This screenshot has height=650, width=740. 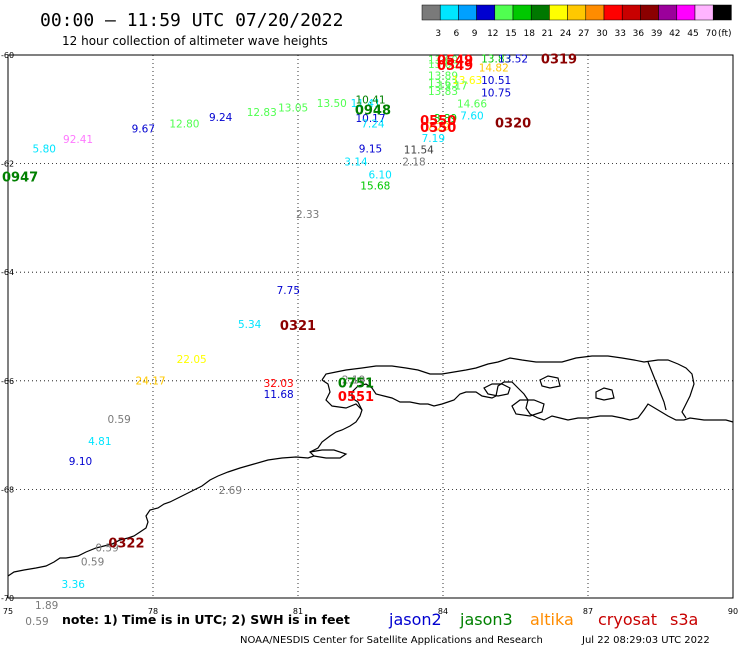 I want to click on swh-value: 10.17, so click(x=370, y=119).